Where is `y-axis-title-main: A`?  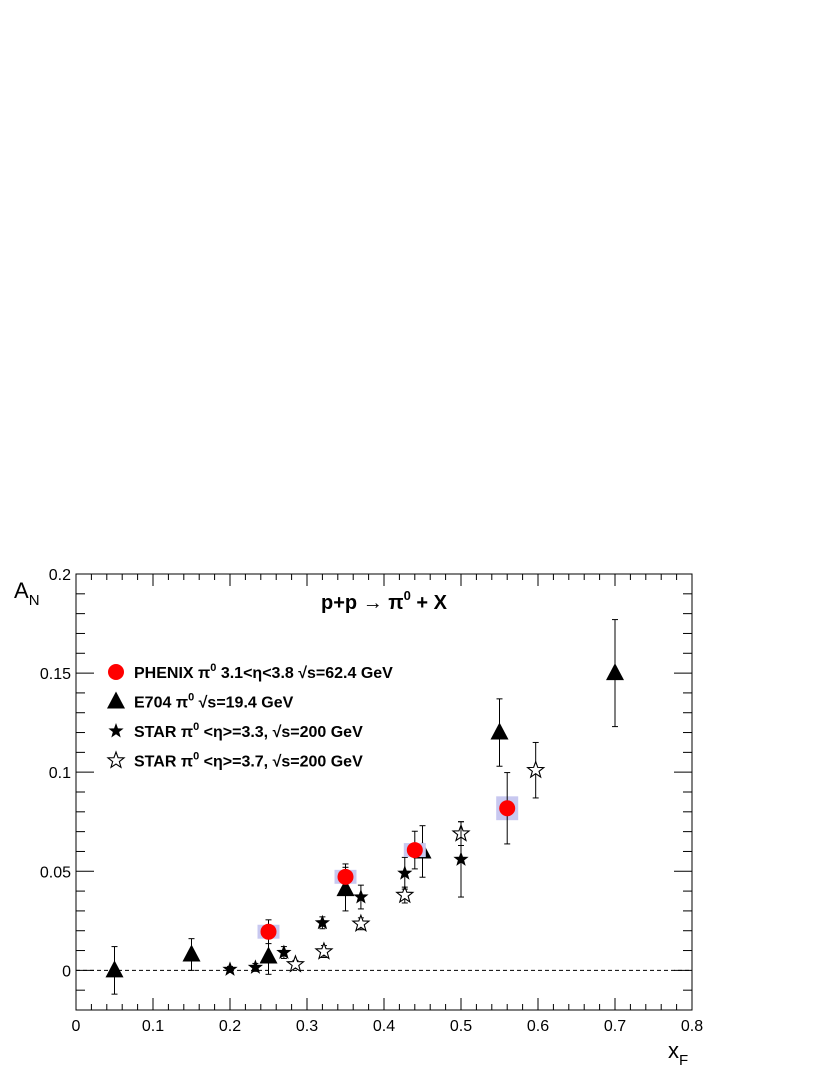
y-axis-title-main: A is located at coordinates (21, 590).